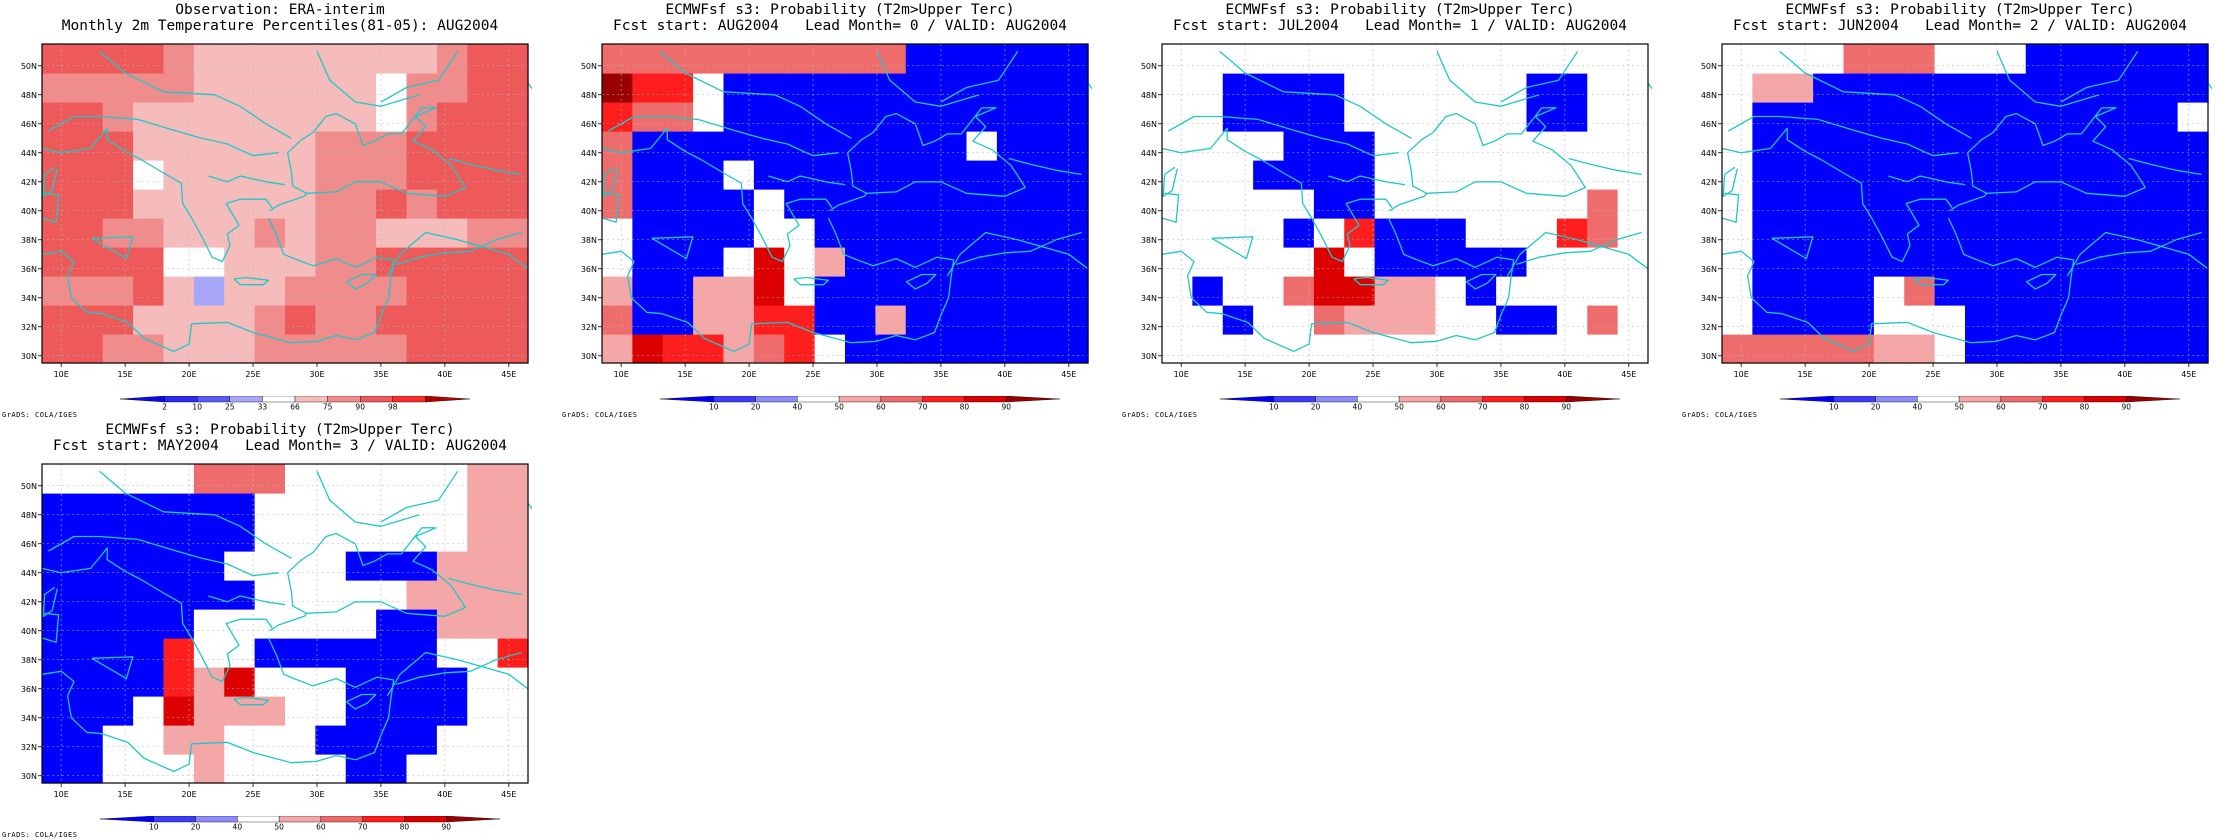  What do you see at coordinates (1405, 203) in the screenshot?
I see `grid-lines` at bounding box center [1405, 203].